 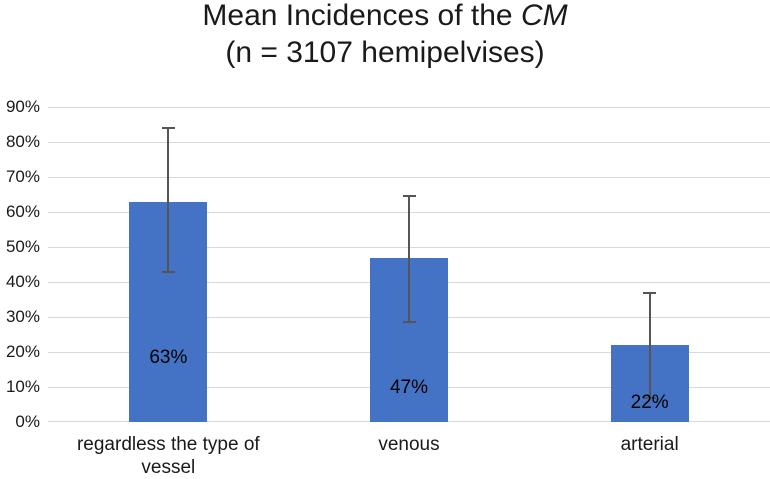 What do you see at coordinates (22, 281) in the screenshot?
I see `y-tick-label-40: 40%` at bounding box center [22, 281].